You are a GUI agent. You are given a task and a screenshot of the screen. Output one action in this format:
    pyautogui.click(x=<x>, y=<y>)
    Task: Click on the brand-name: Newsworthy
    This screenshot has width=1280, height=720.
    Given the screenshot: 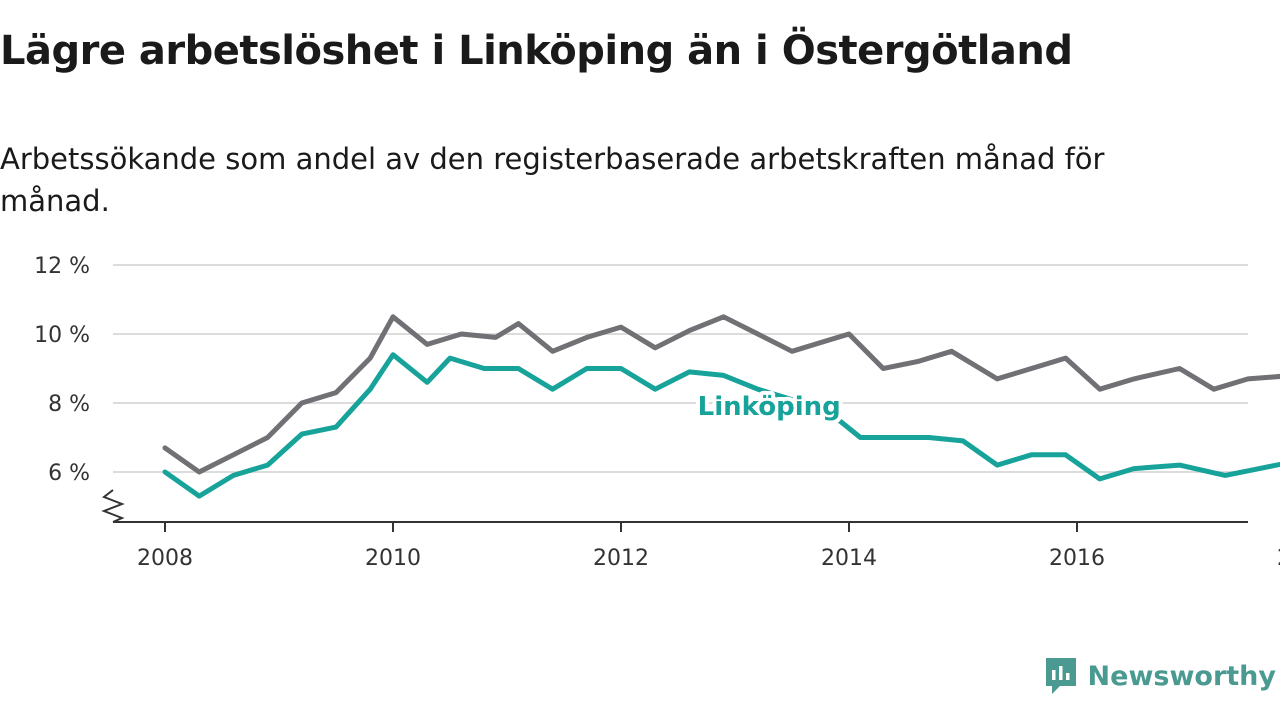 What is the action you would take?
    pyautogui.click(x=1181, y=676)
    